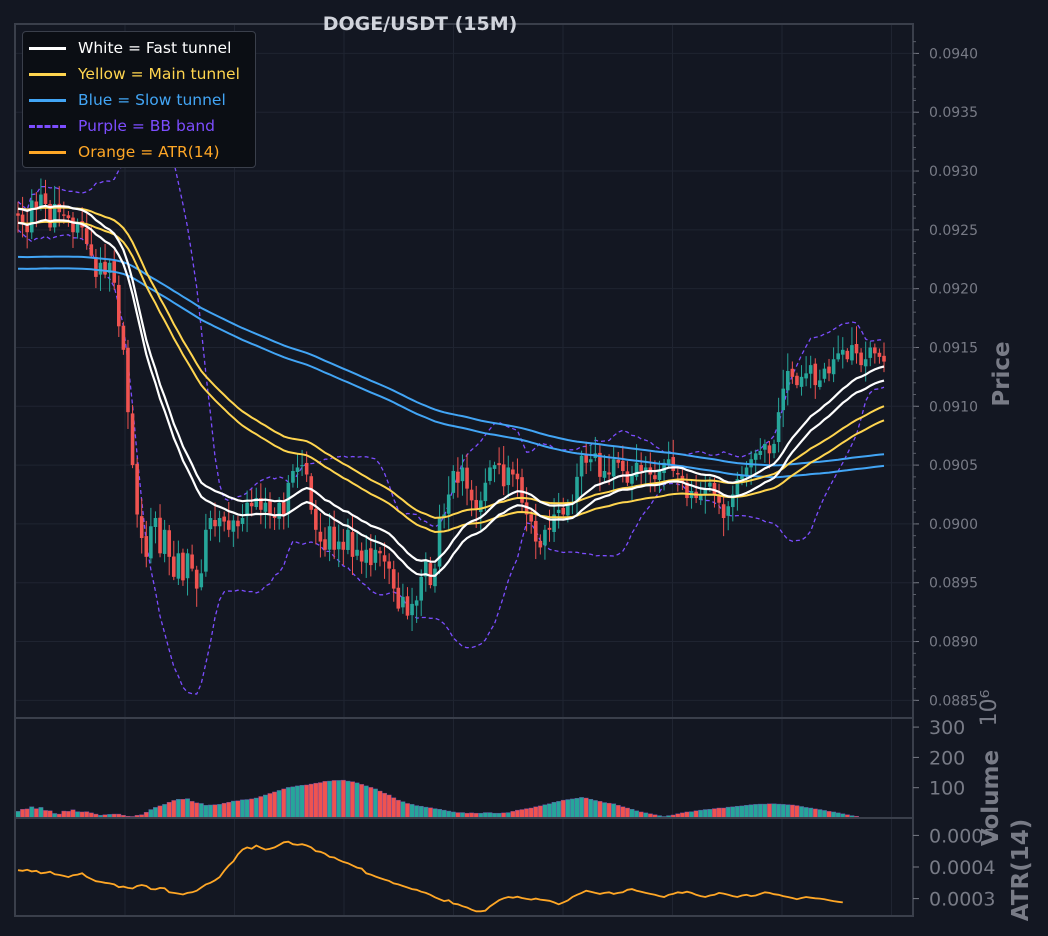 The height and width of the screenshot is (936, 1048). I want to click on atr-axis-label: ATR(14), so click(1021, 870).